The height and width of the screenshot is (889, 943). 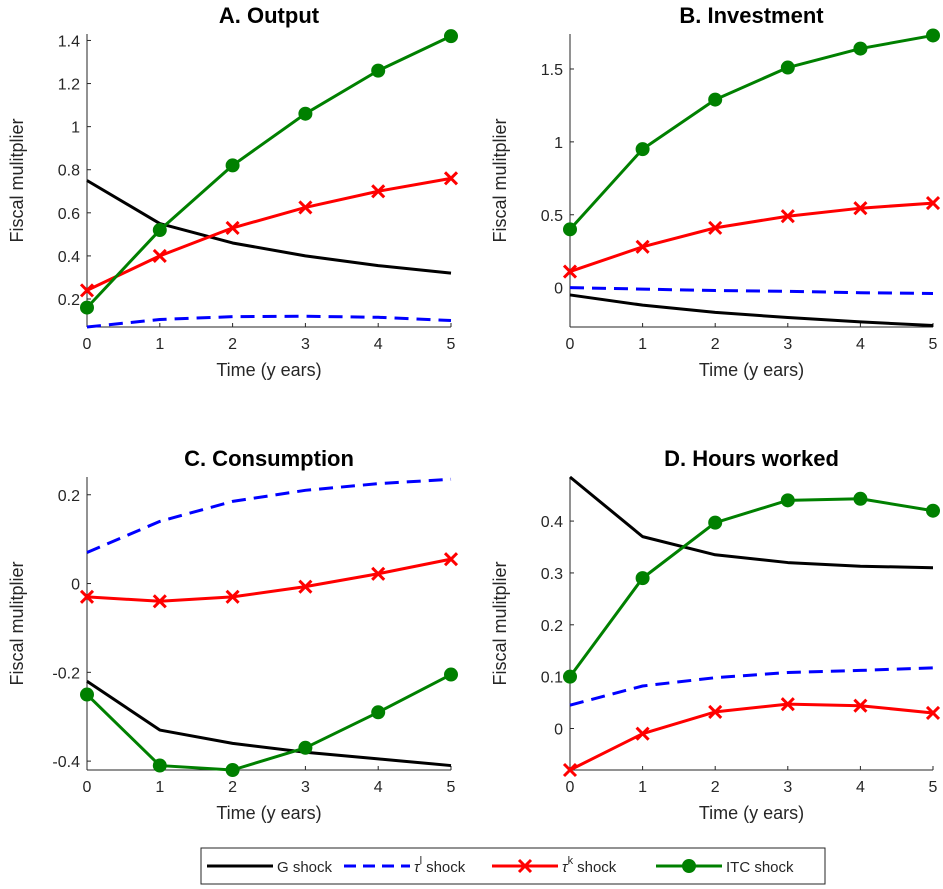 I want to click on legend-label: G shock, so click(x=305, y=867).